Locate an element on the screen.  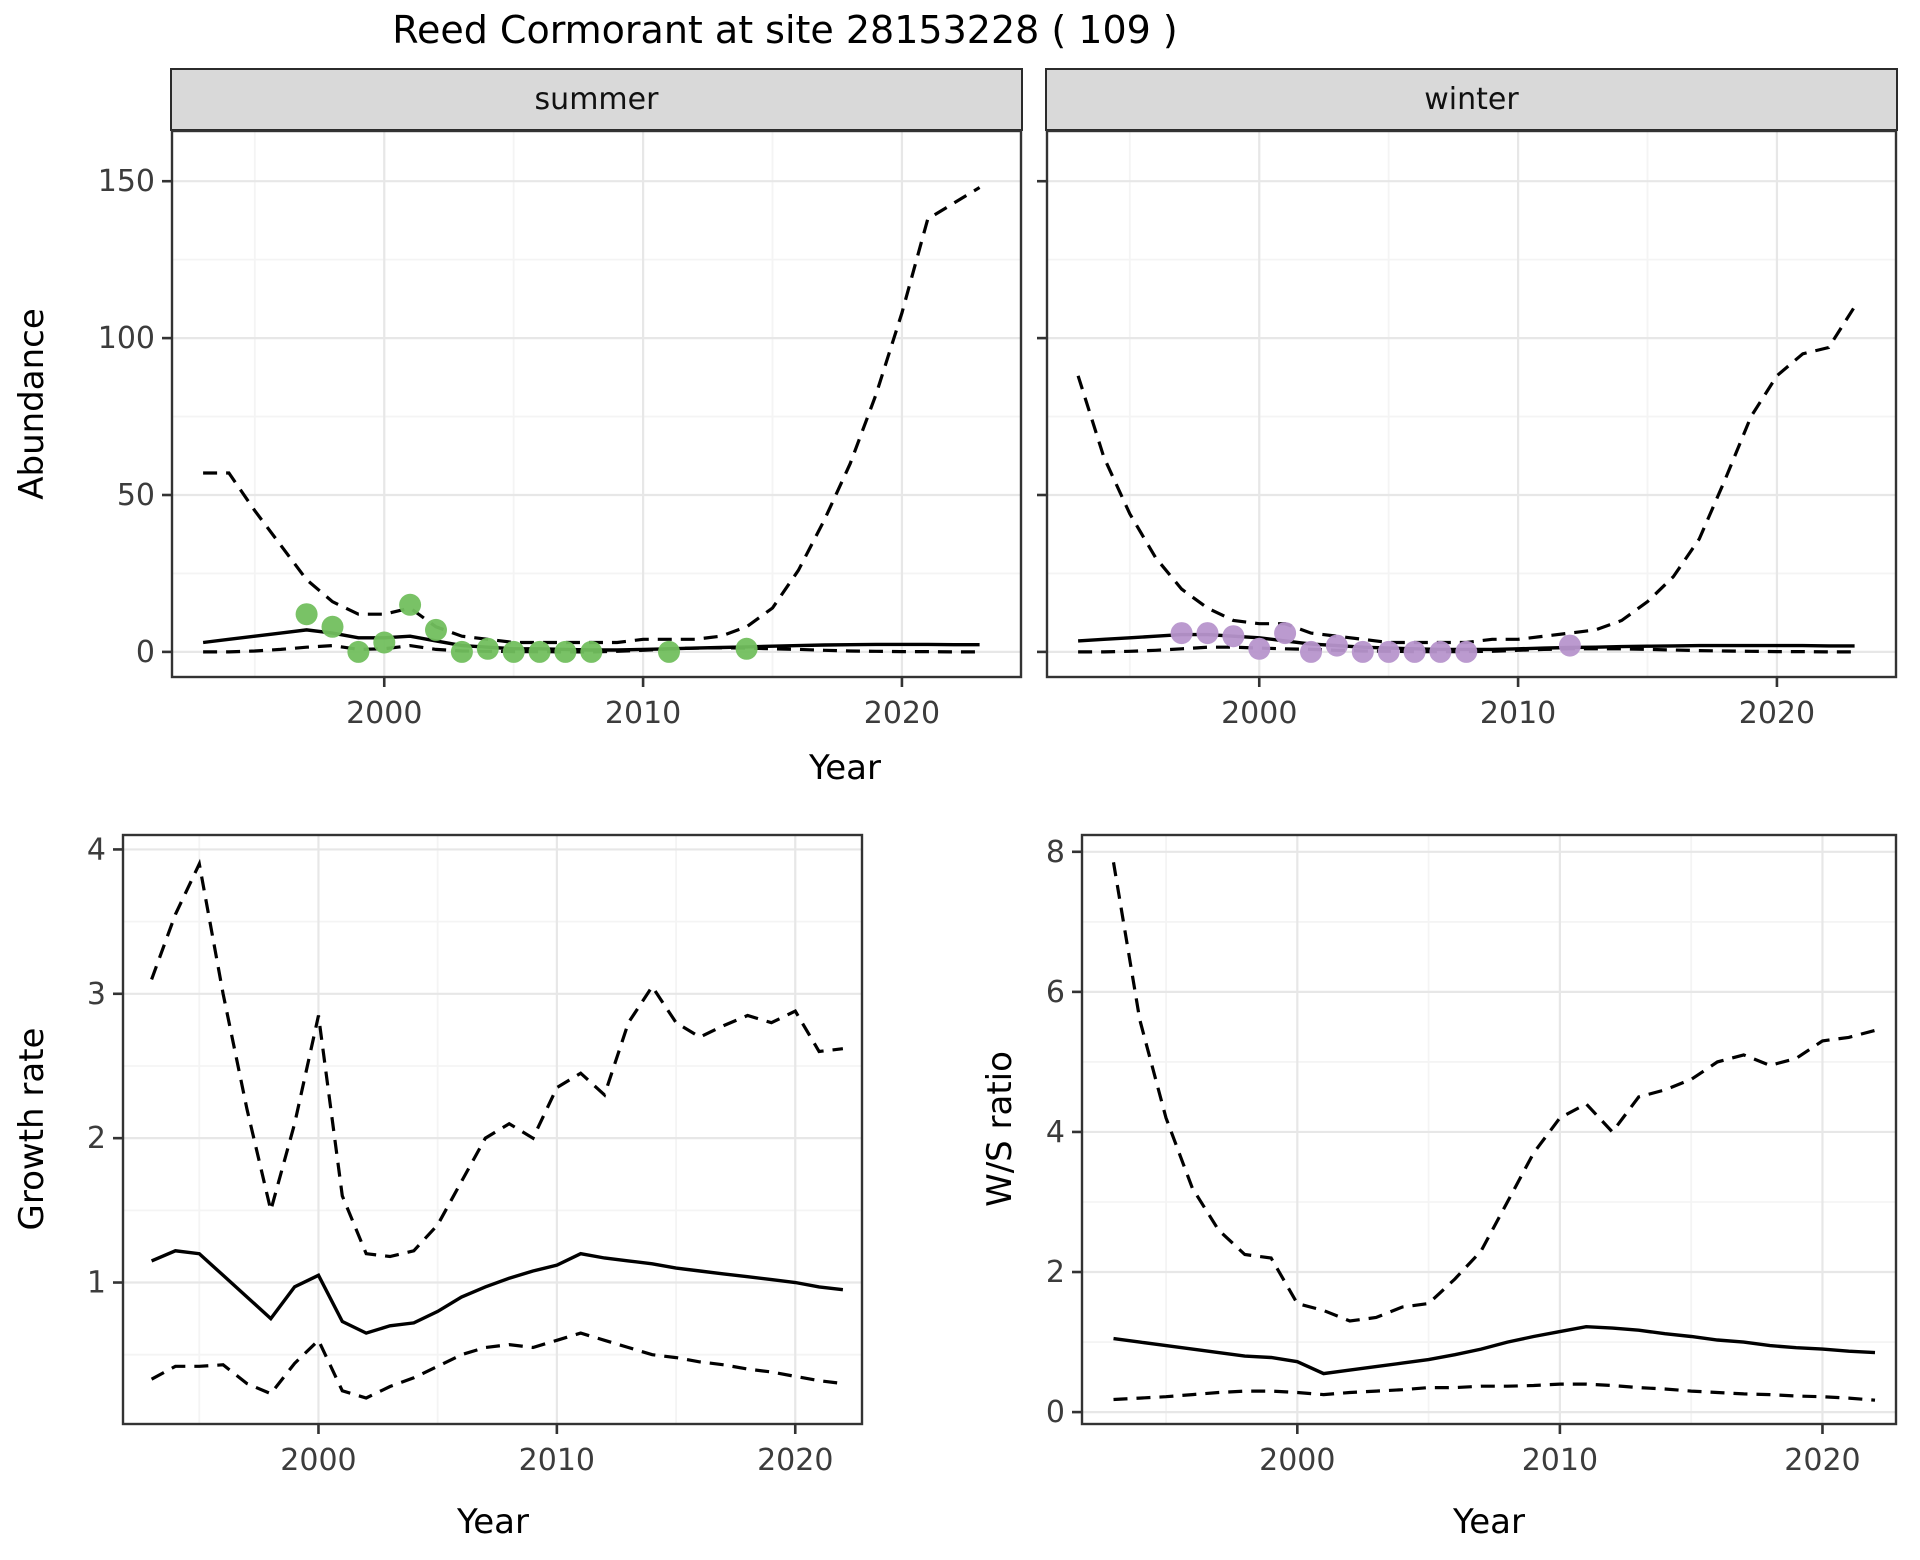
facet-strip-winter: winter is located at coordinates (1471, 99).